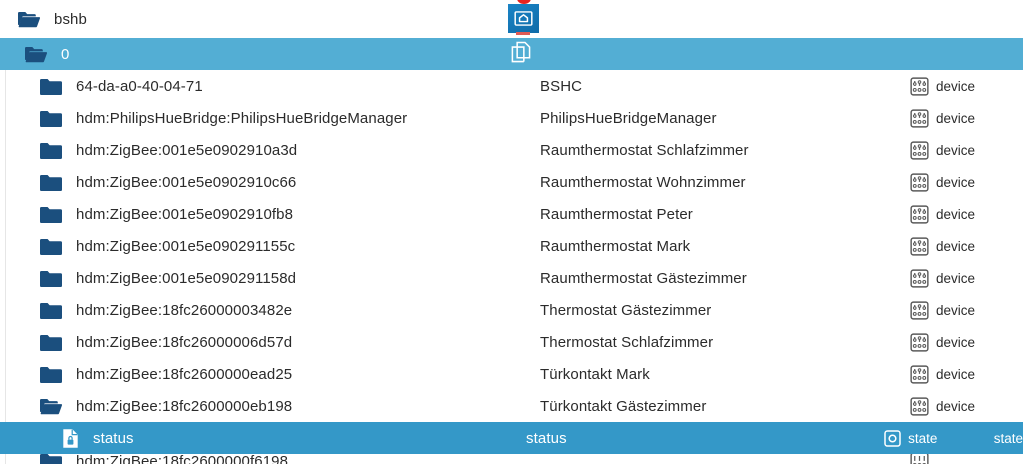  Describe the element at coordinates (524, 2) in the screenshot. I see `notification-badge-icon` at that location.